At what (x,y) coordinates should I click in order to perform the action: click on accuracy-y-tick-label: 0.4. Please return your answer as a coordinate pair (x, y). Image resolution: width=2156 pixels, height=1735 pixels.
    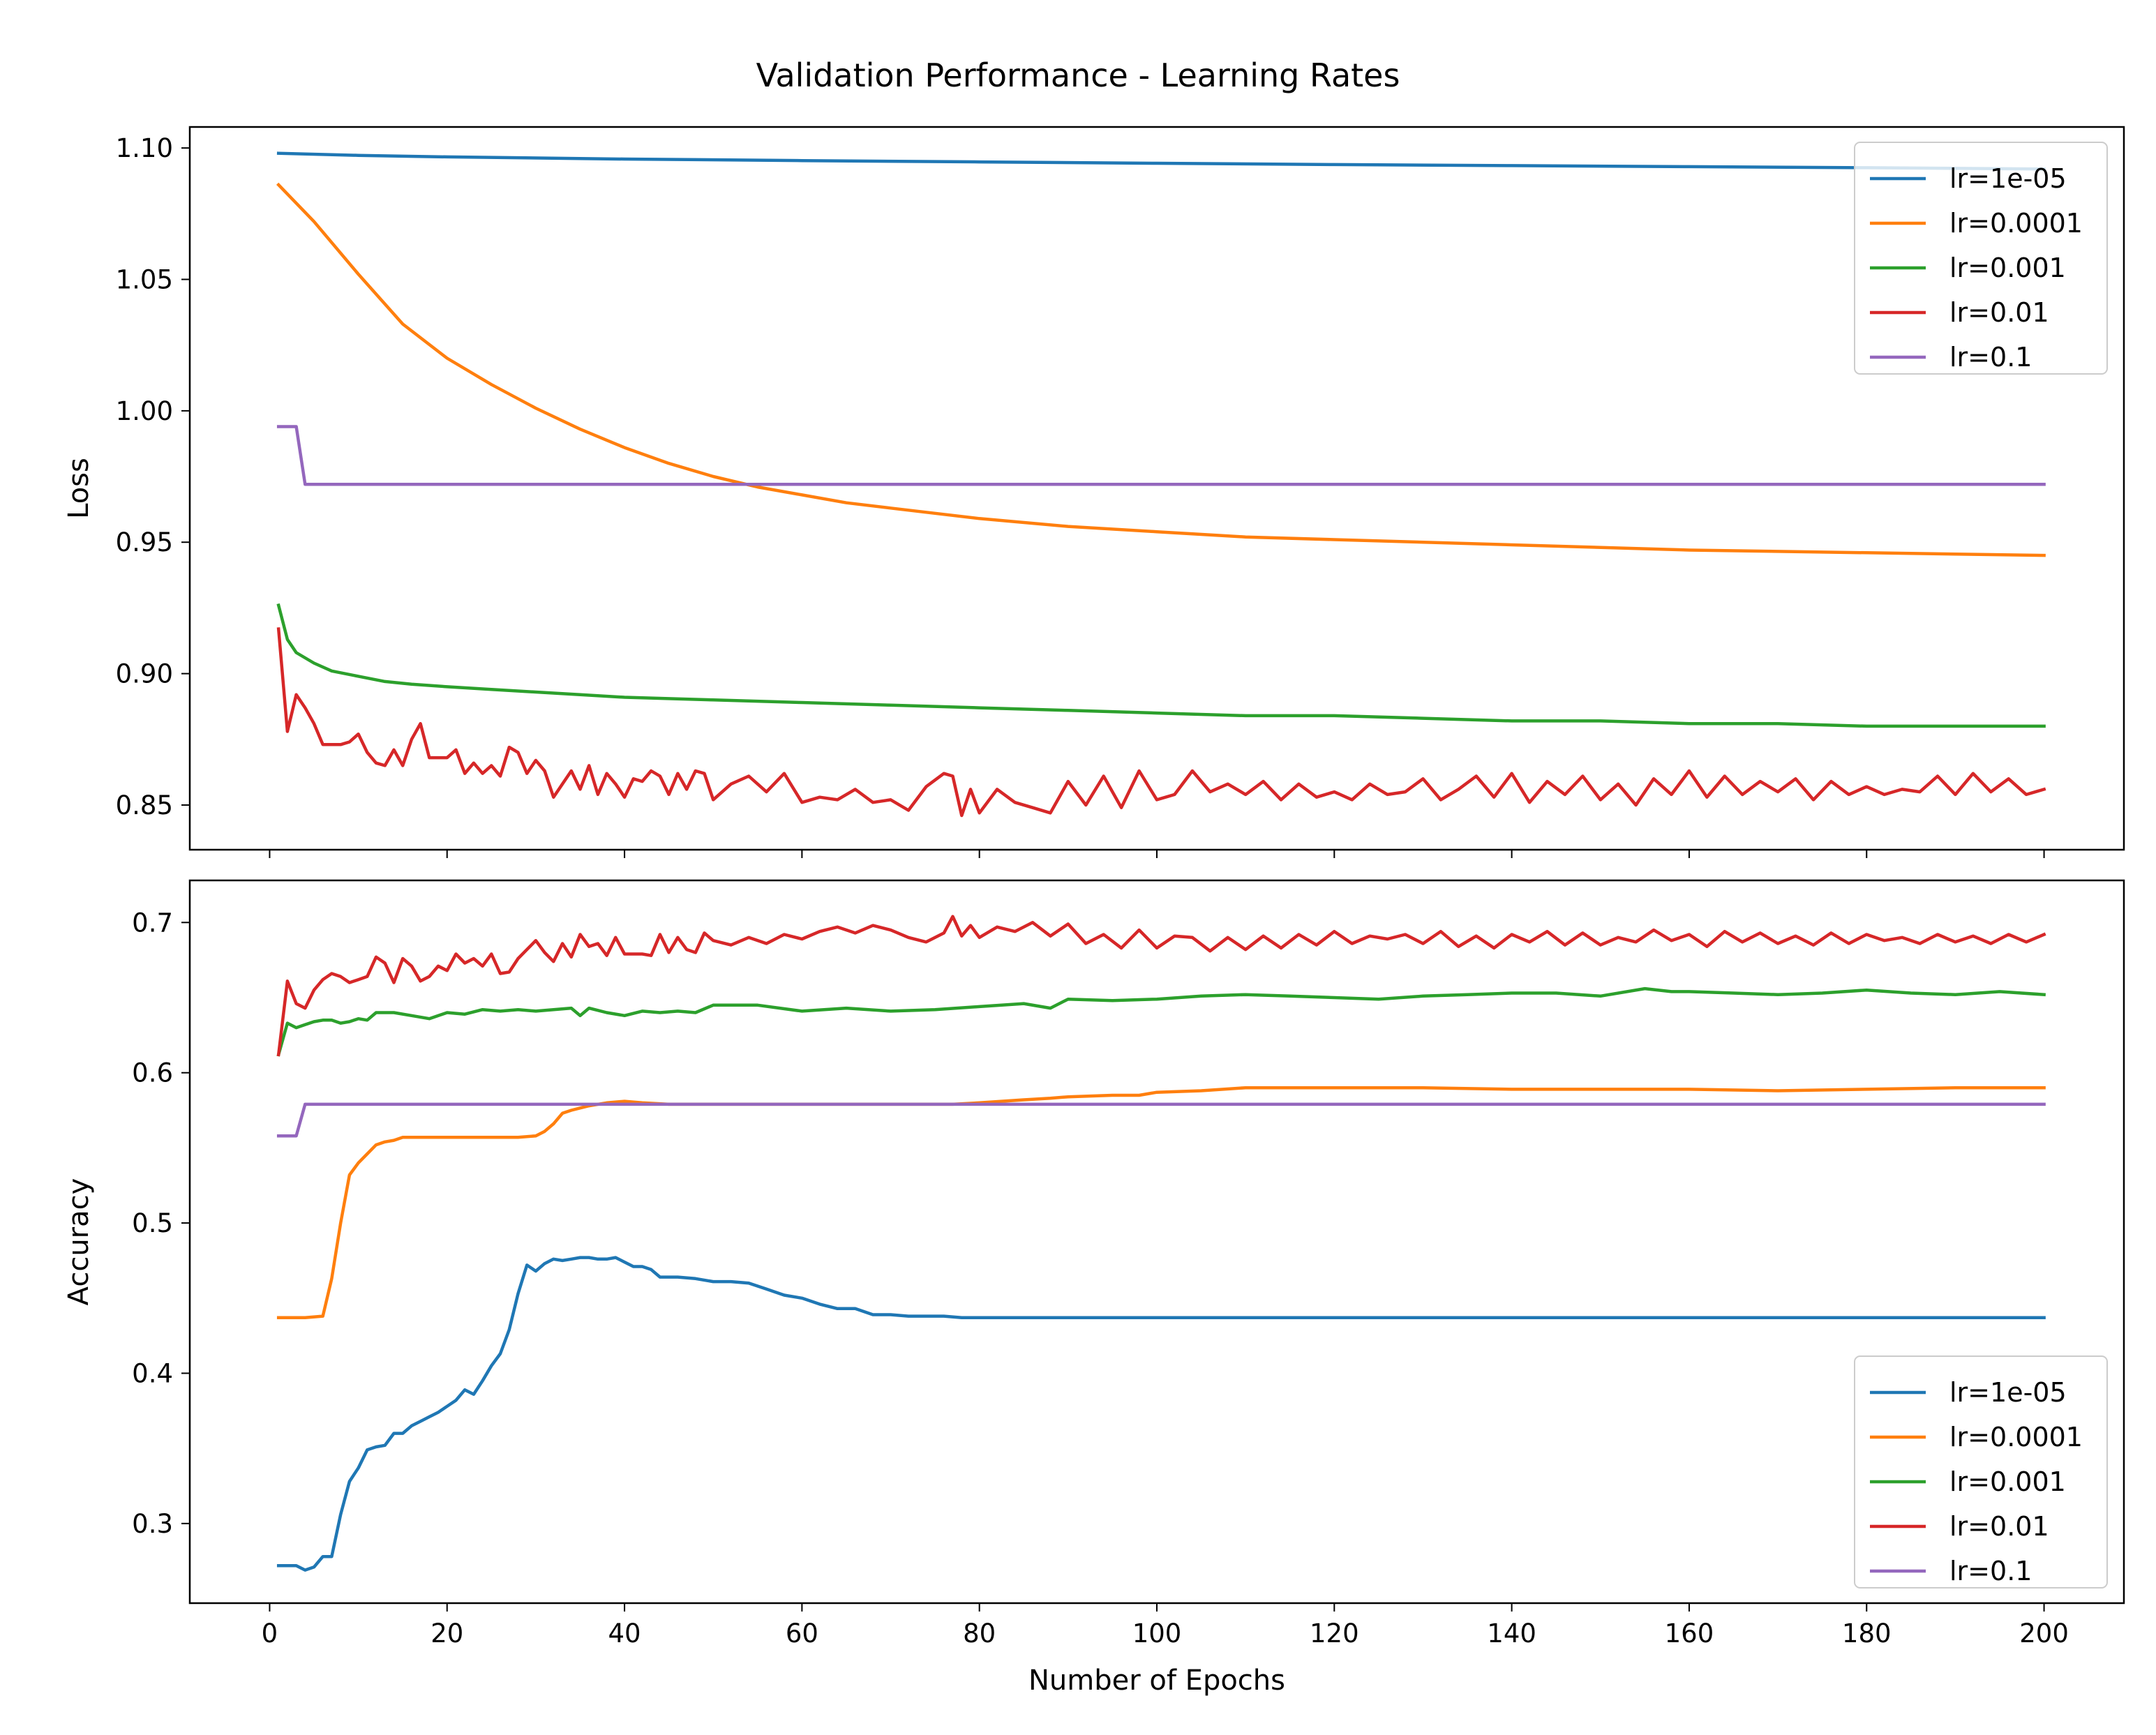
    Looking at the image, I should click on (152, 1373).